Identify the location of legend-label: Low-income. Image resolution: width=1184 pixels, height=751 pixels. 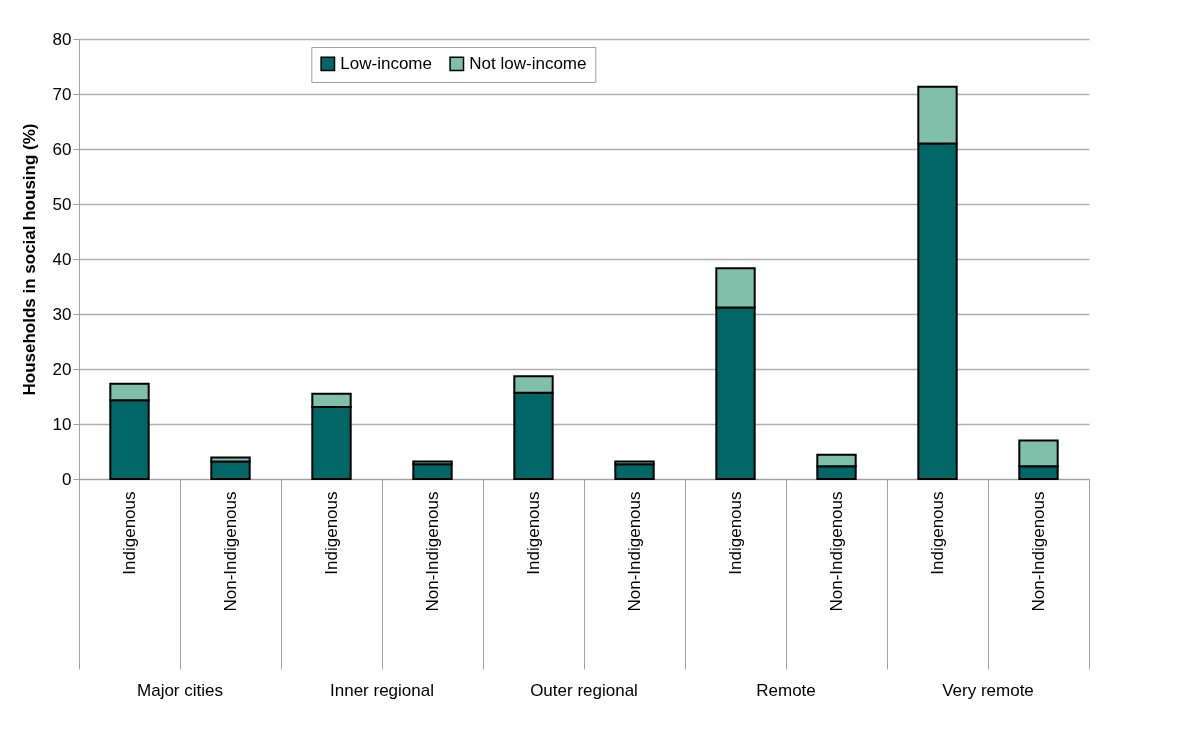
(386, 63).